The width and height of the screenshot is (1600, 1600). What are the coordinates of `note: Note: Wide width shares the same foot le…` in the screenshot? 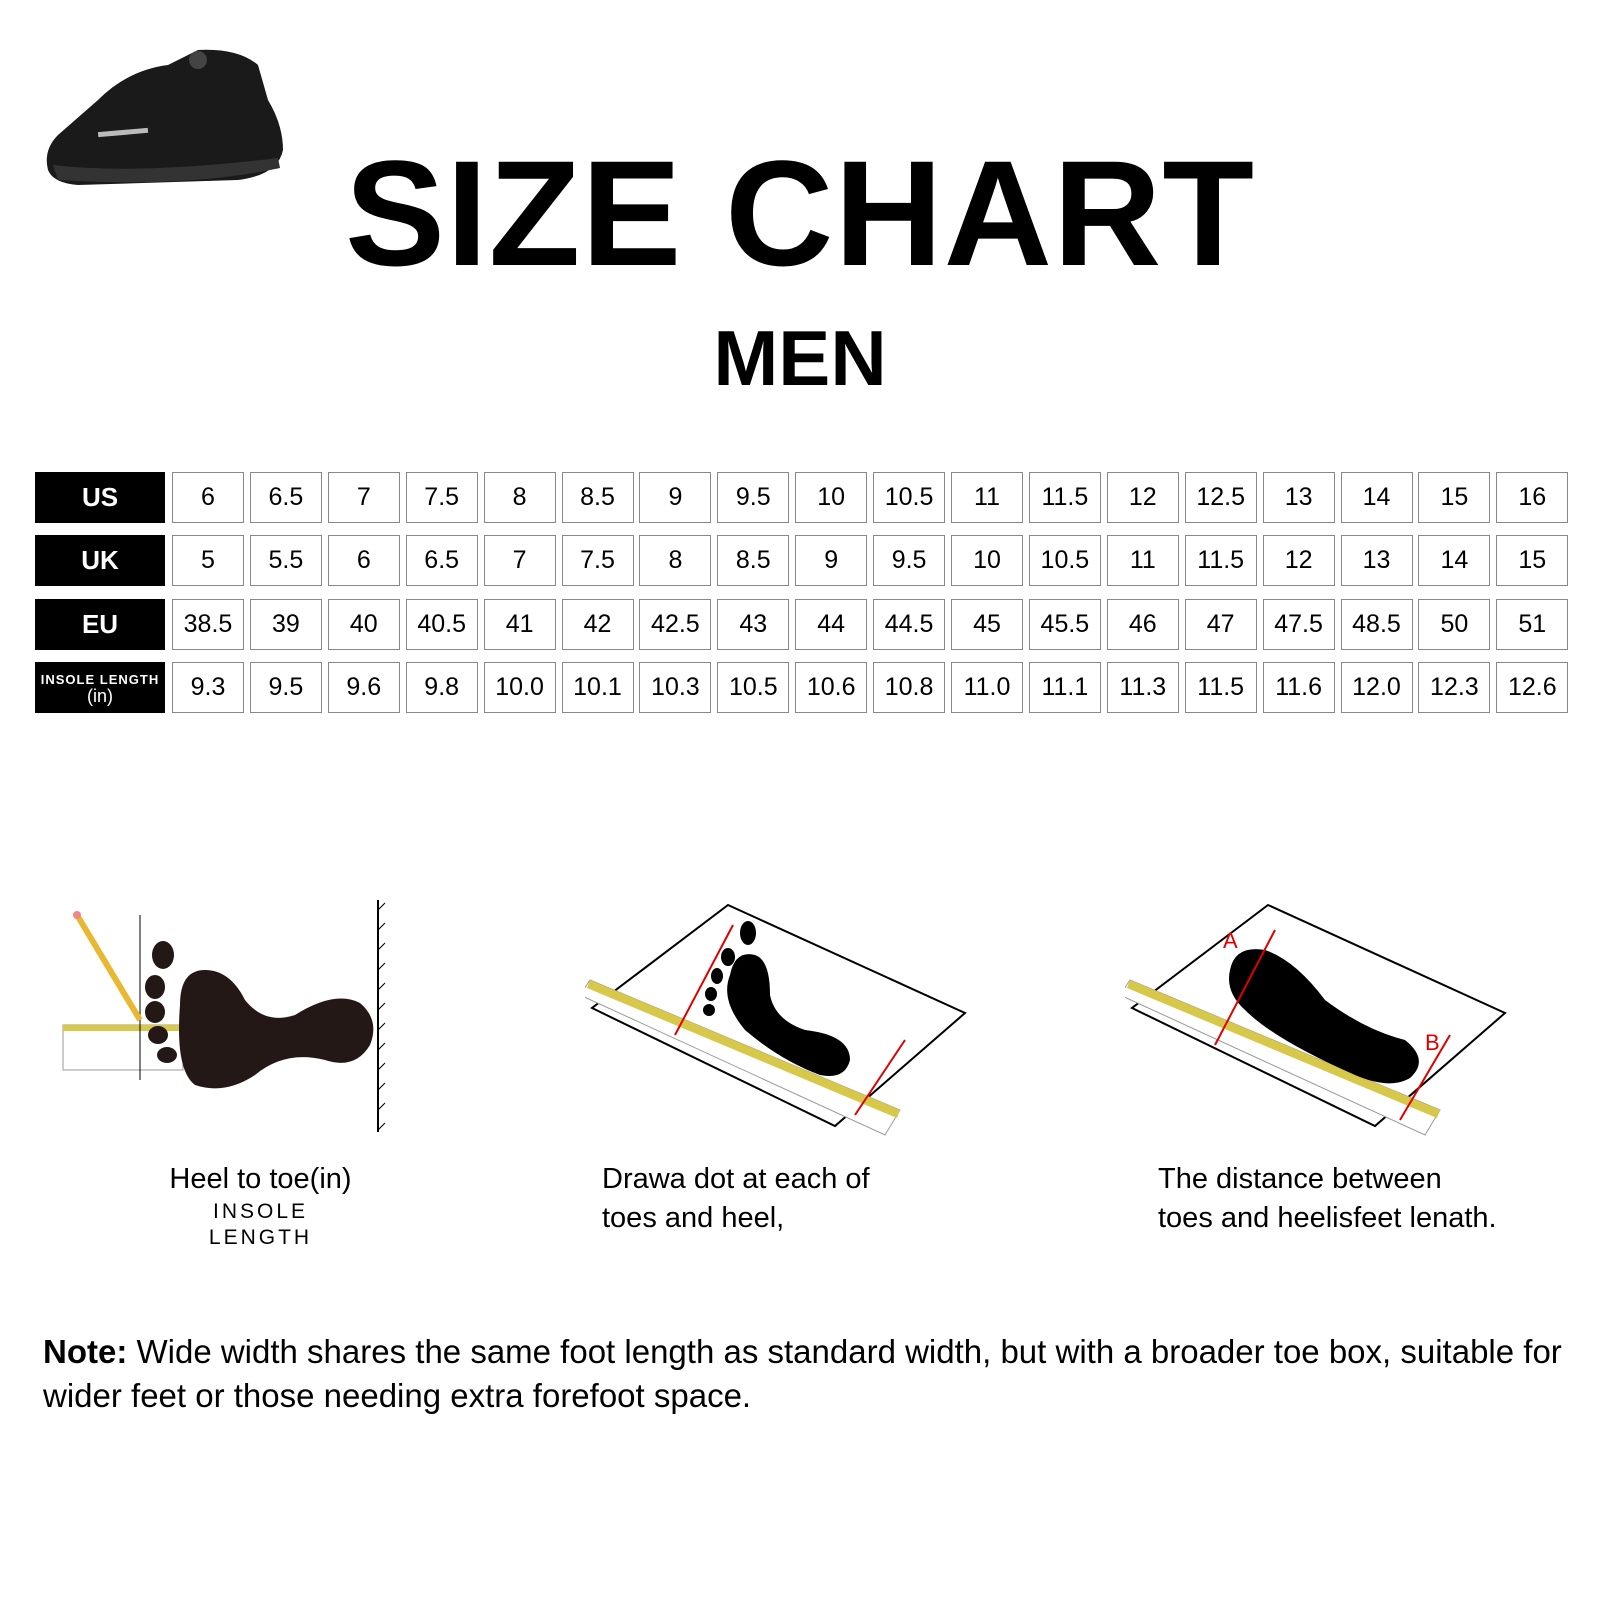 It's located at (803, 1374).